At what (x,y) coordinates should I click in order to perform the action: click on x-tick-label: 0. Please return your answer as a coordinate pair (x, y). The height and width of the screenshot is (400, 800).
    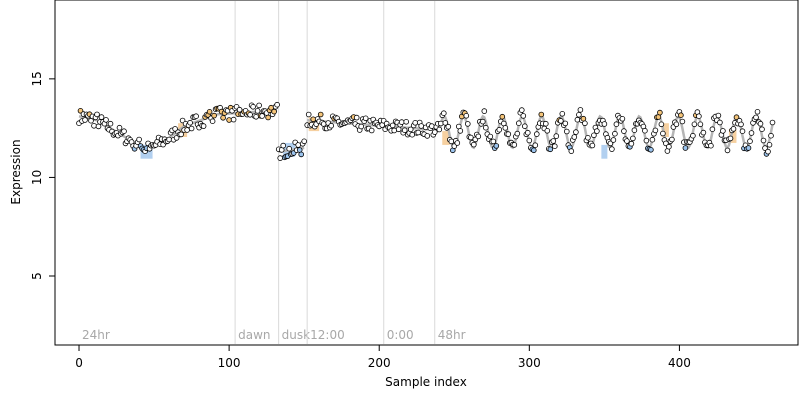
    Looking at the image, I should click on (79, 363).